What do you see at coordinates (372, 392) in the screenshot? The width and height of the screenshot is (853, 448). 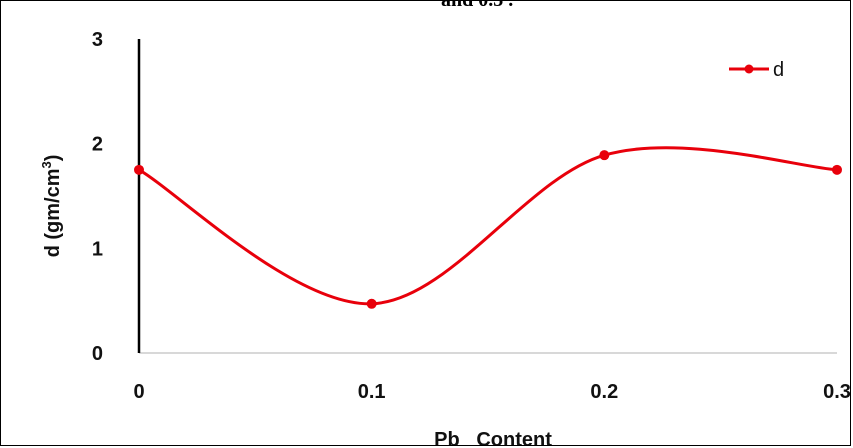 I see `x-tick-label: 0.1` at bounding box center [372, 392].